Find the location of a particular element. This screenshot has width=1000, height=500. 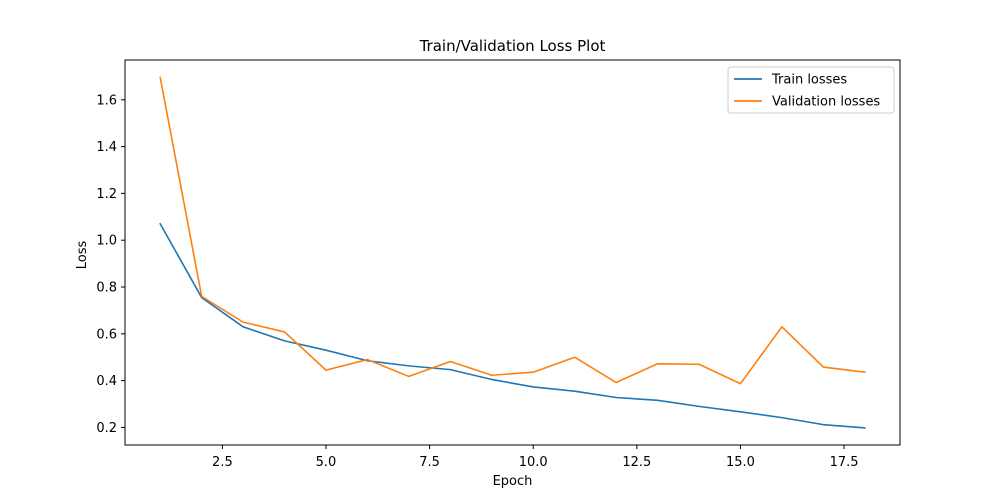

legend-box is located at coordinates (811, 90).